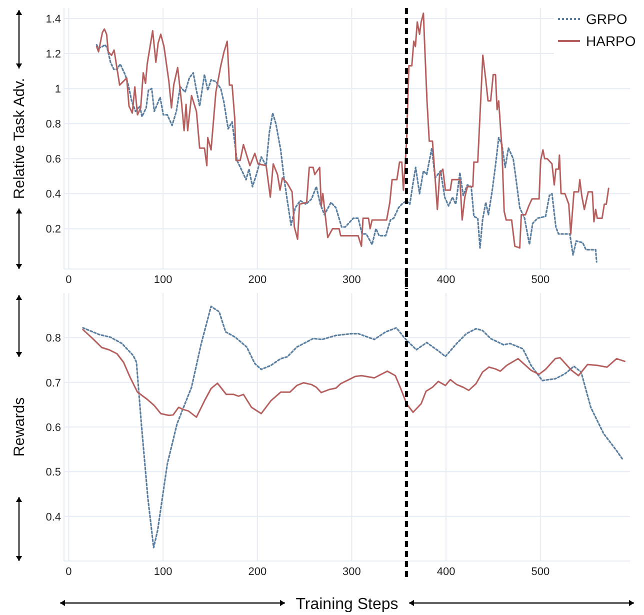 Image resolution: width=644 pixels, height=615 pixels. Describe the element at coordinates (354, 373) in the screenshot. I see `line-series` at that location.